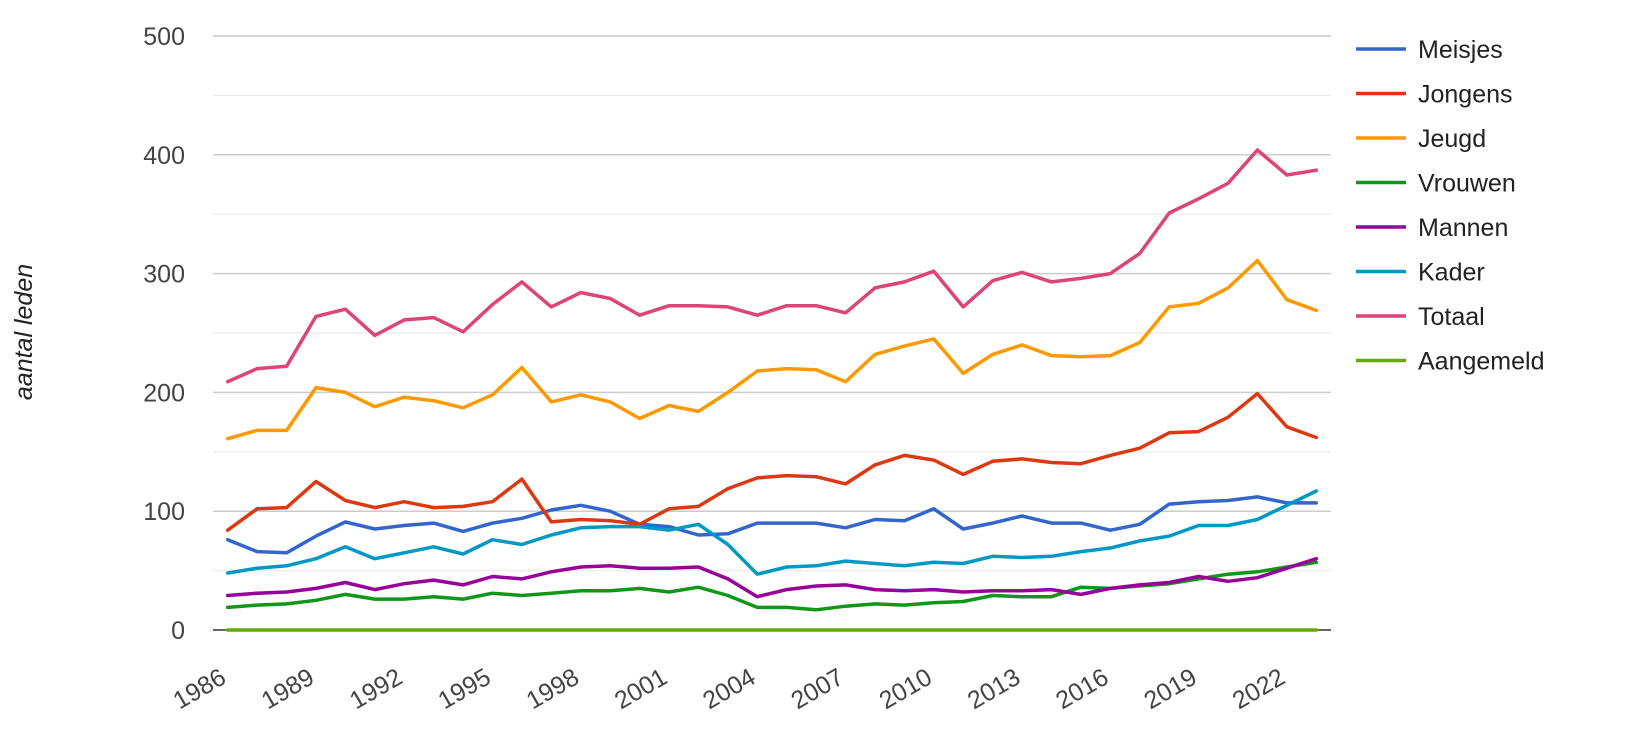 The image size is (1626, 734). What do you see at coordinates (1465, 95) in the screenshot?
I see `legend-label: Jongens` at bounding box center [1465, 95].